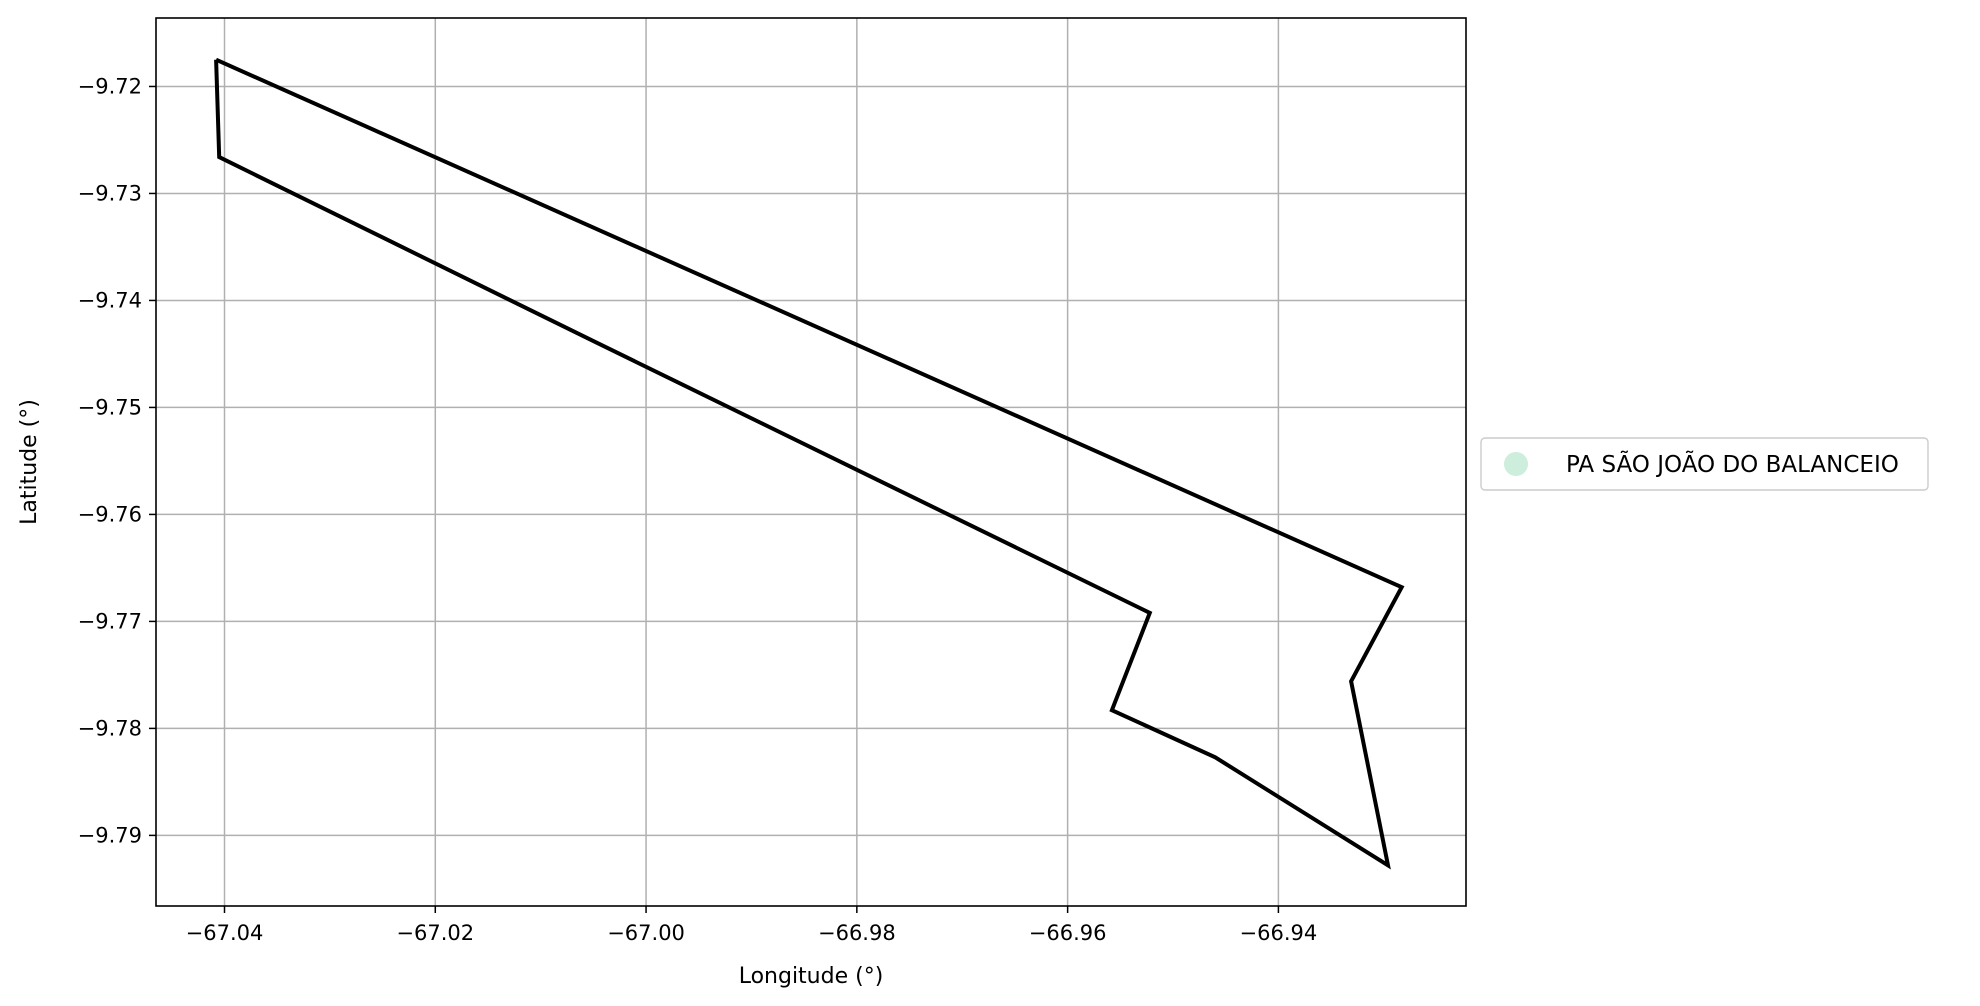  I want to click on y-tick-label: −9.76, so click(110, 514).